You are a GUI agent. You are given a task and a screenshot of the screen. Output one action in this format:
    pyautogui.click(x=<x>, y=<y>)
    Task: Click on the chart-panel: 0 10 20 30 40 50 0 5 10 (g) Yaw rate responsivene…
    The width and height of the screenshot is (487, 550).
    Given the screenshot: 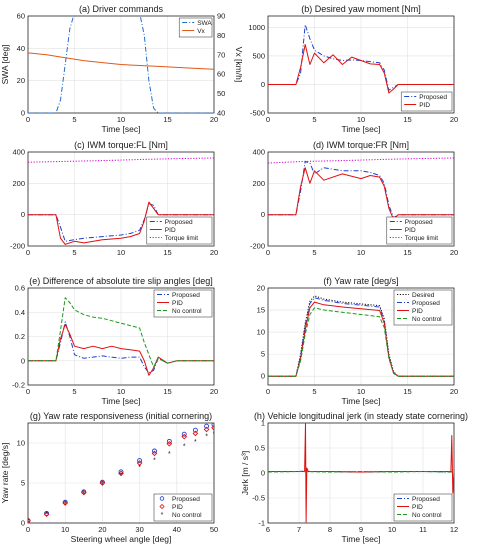 What is the action you would take?
    pyautogui.click(x=109, y=477)
    